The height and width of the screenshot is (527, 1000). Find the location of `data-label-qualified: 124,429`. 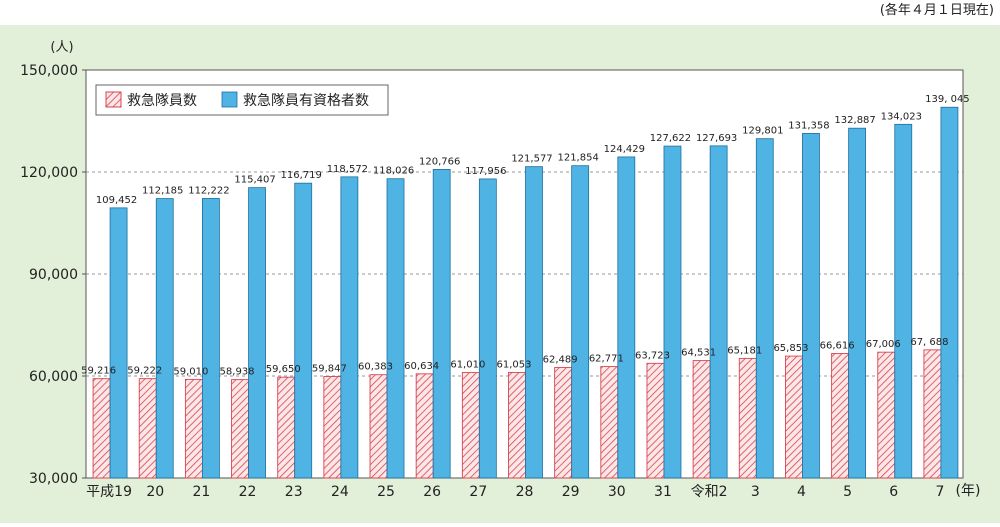

data-label-qualified: 124,429 is located at coordinates (624, 149).